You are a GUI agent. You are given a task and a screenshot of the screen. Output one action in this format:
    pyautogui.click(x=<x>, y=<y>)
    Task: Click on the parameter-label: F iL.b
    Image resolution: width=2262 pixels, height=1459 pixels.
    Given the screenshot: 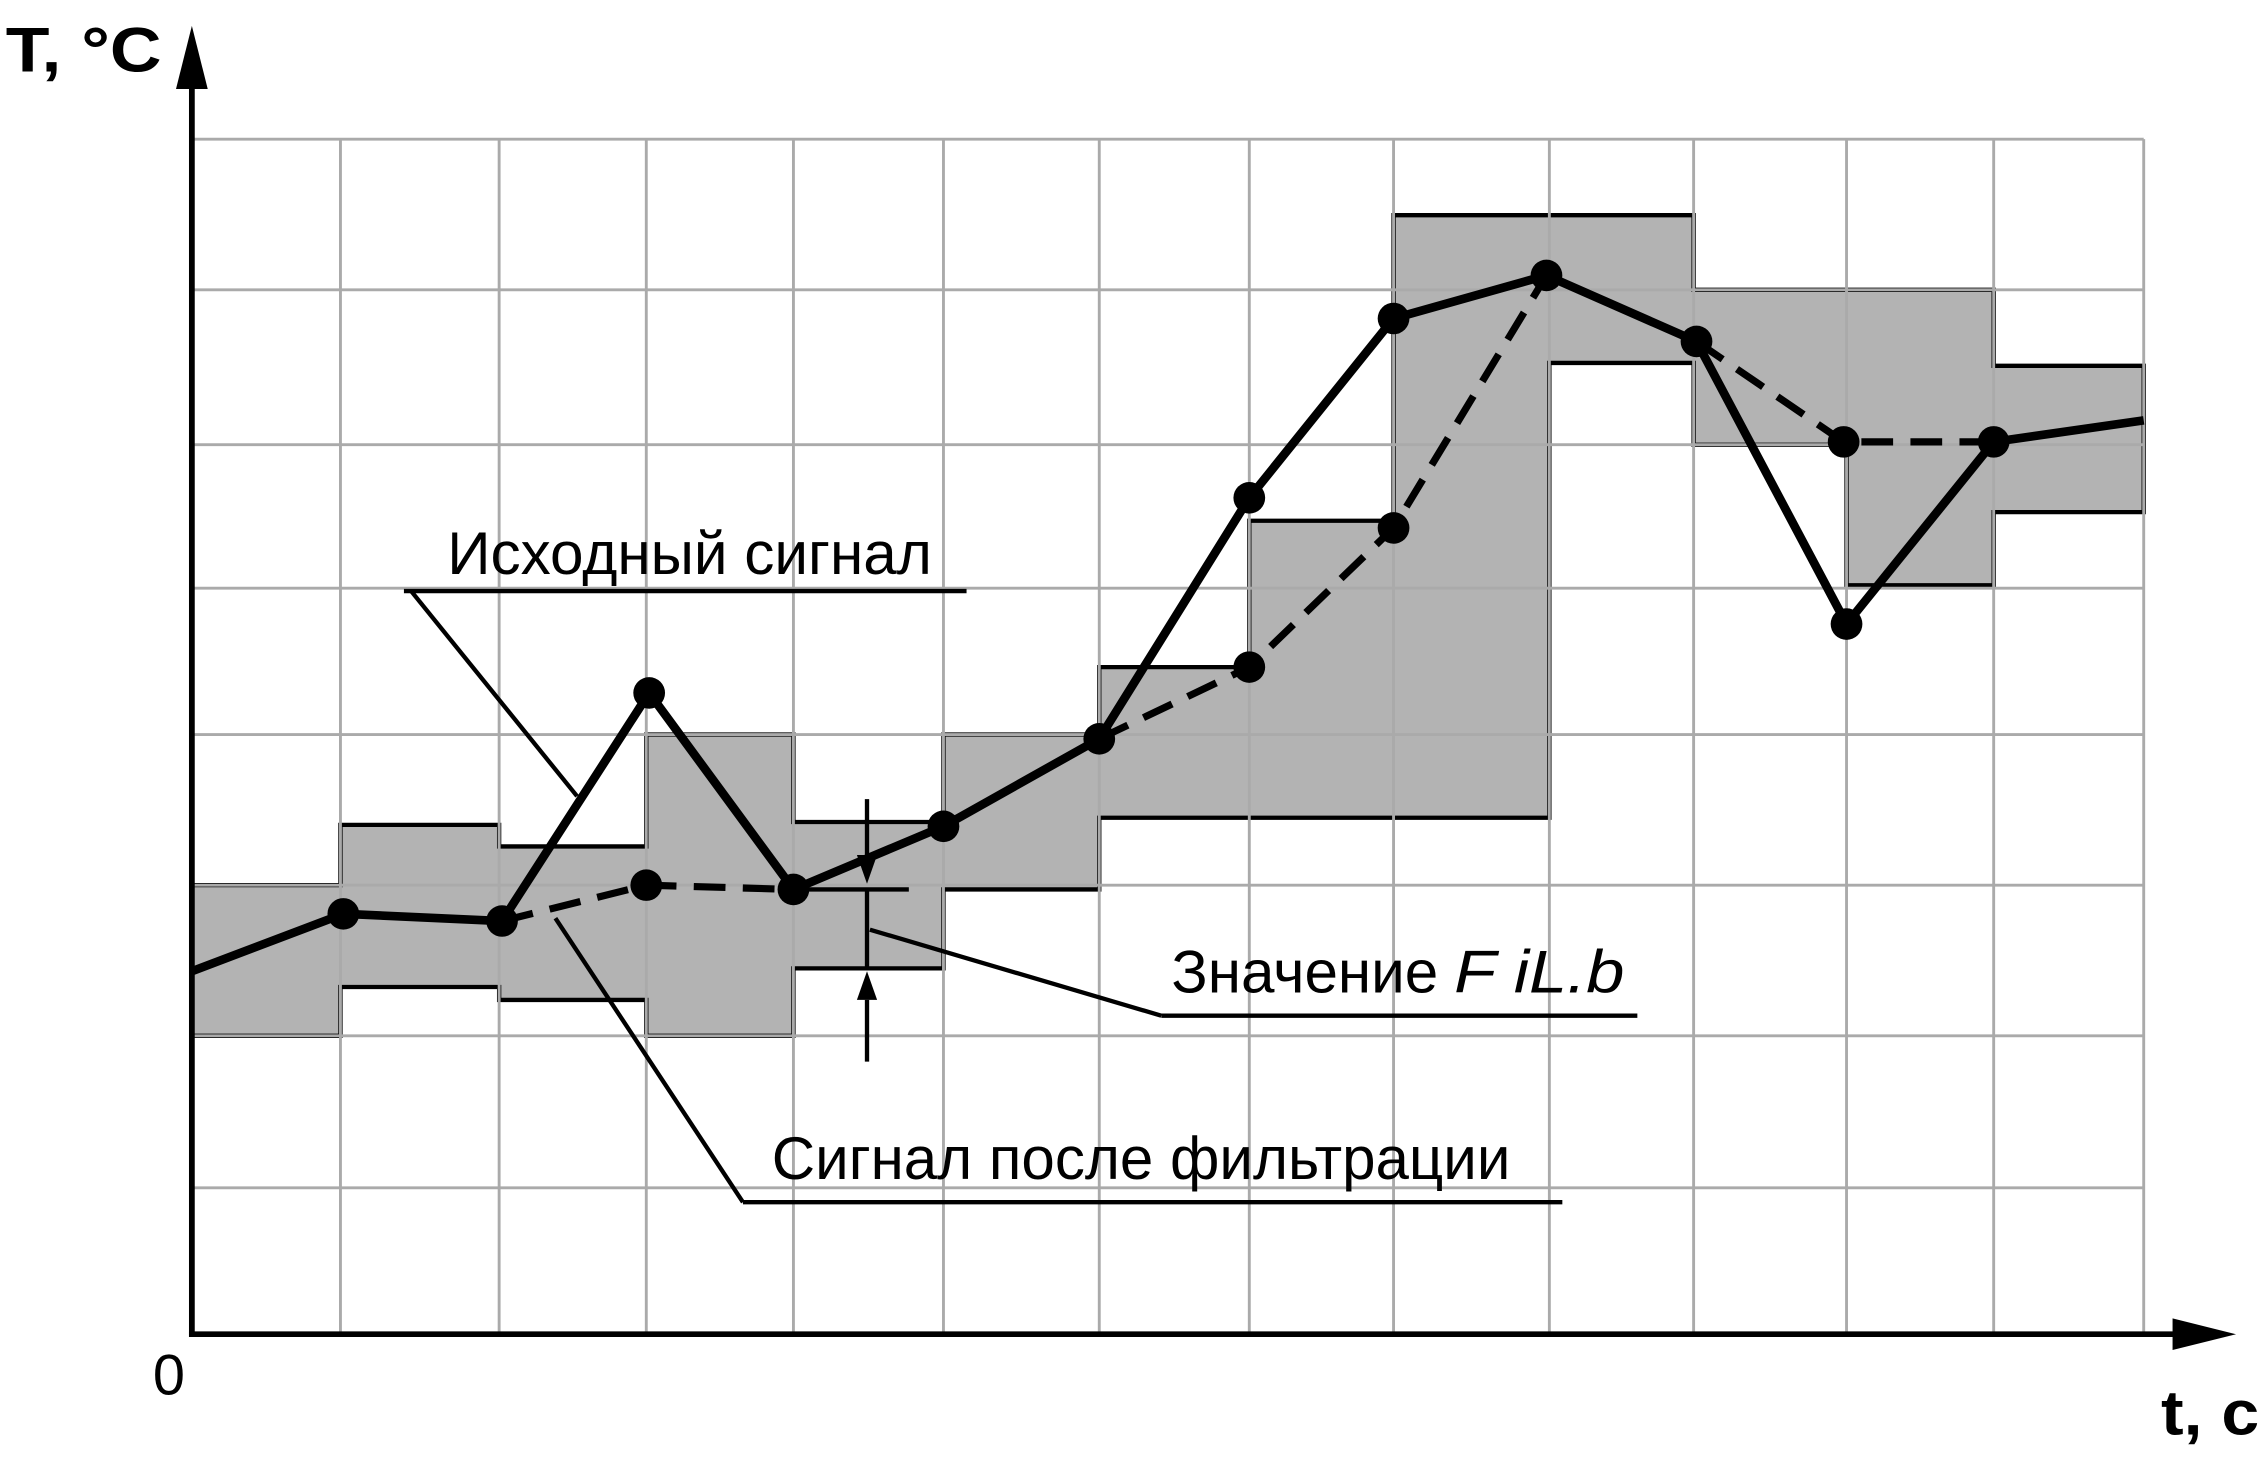 What is the action you would take?
    pyautogui.click(x=1539, y=972)
    